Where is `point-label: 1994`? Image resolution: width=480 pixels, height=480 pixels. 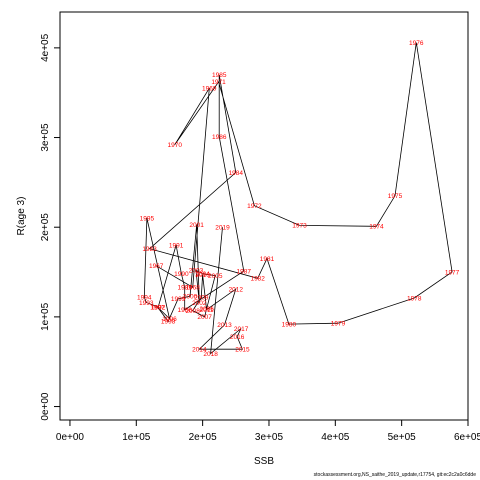
point-label: 1994 is located at coordinates (144, 297).